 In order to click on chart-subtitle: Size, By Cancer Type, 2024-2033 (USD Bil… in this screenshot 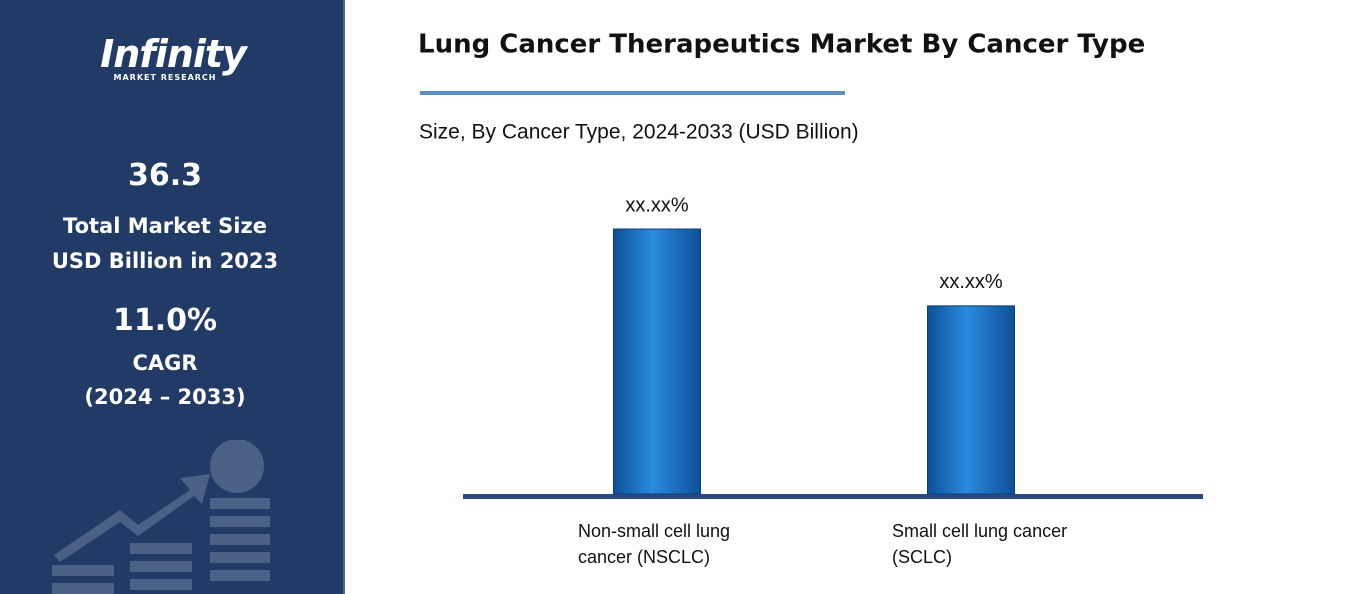, I will do `click(639, 132)`.